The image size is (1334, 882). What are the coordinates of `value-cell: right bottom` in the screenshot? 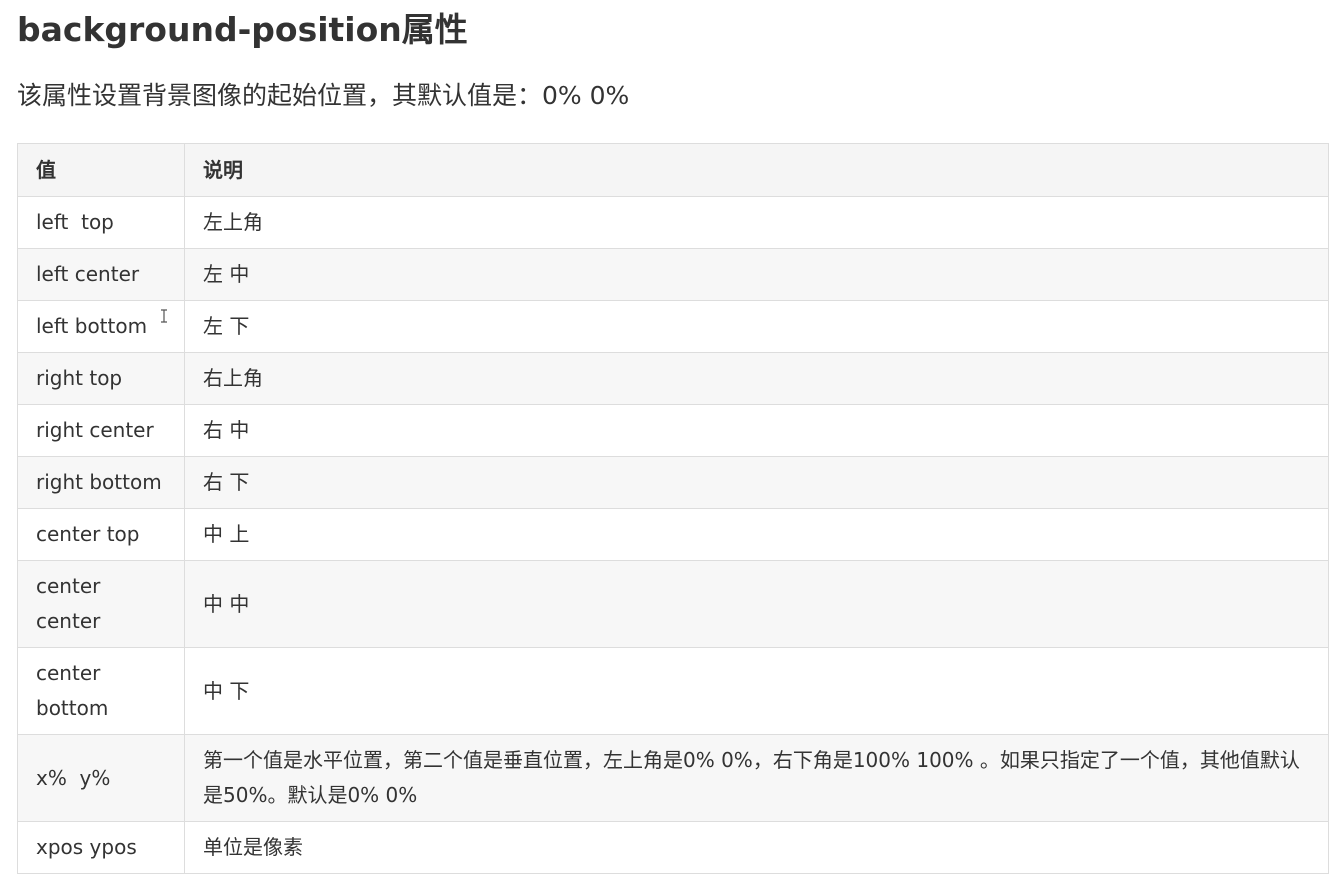 It's located at (101, 482).